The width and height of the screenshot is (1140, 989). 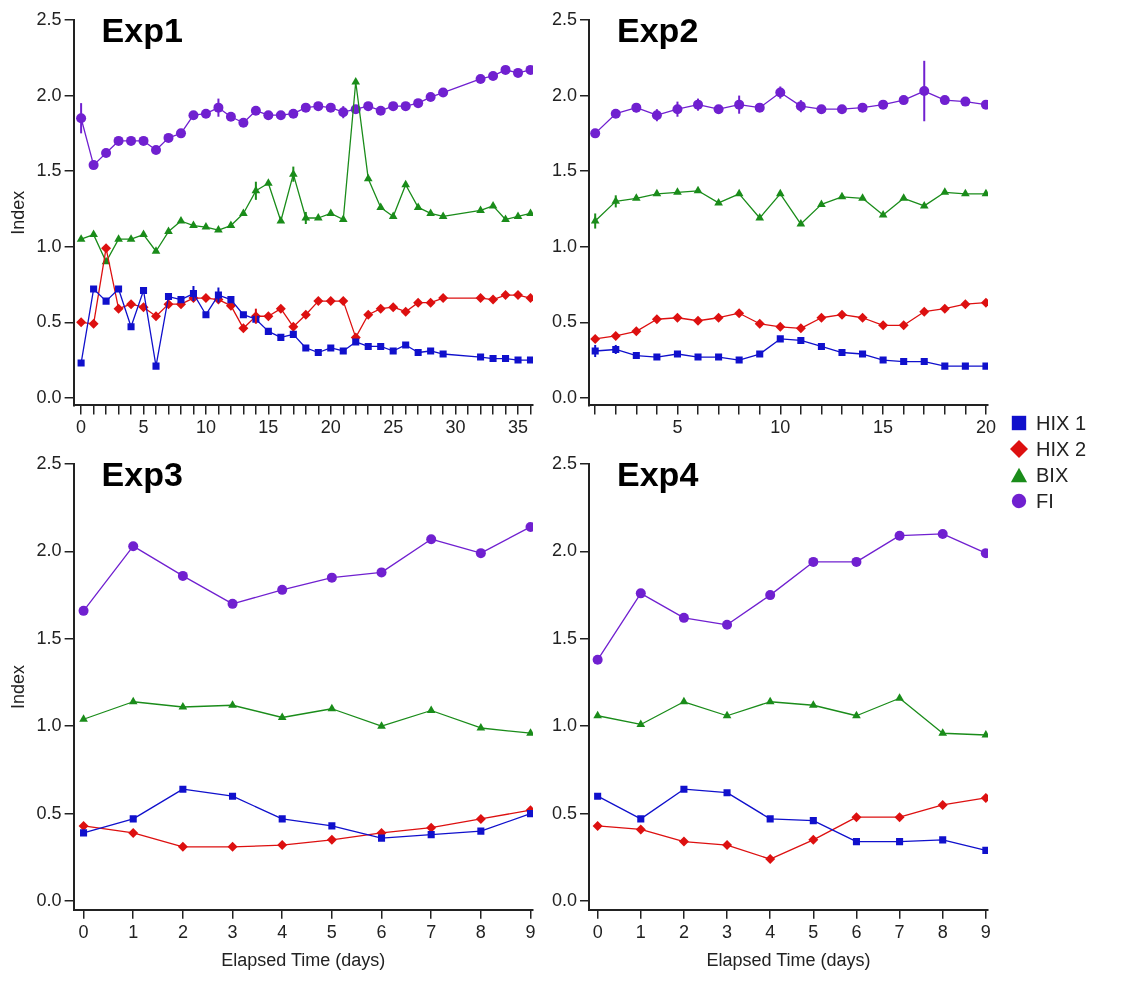 What do you see at coordinates (658, 474) in the screenshot?
I see `chart-title: Exp4` at bounding box center [658, 474].